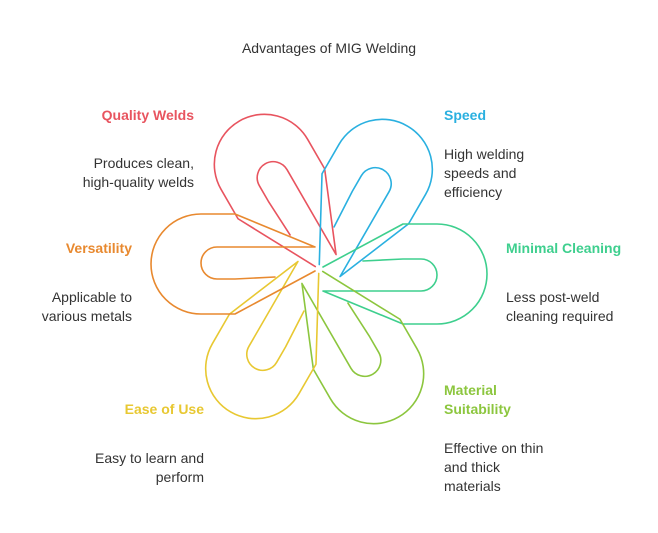  What do you see at coordinates (560, 306) in the screenshot?
I see `minimal-cleaning-desc: Less post-weld cleaning required` at bounding box center [560, 306].